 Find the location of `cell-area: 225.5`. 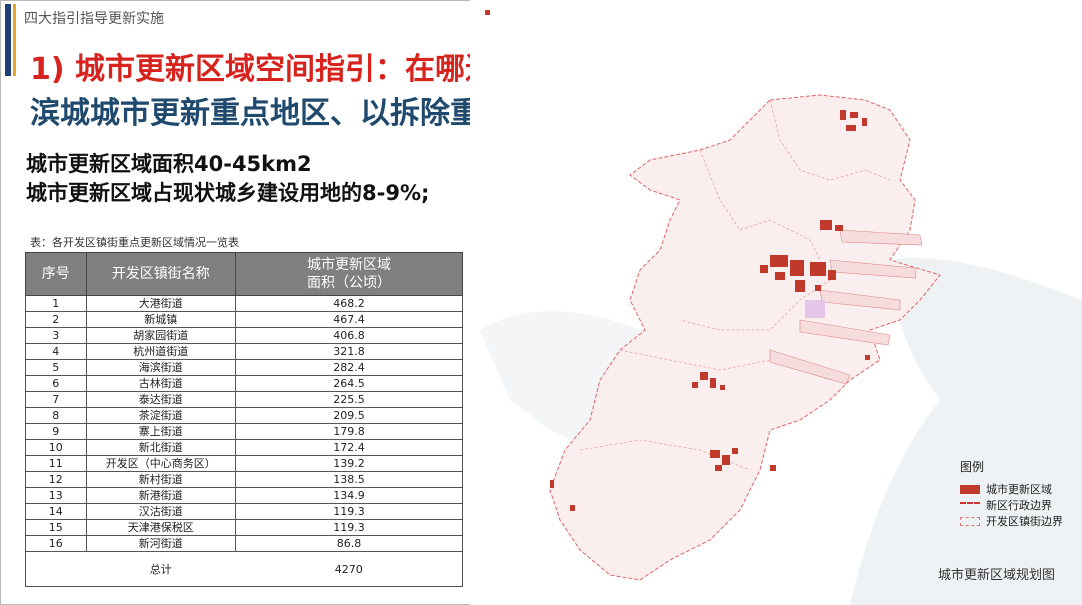

cell-area: 225.5 is located at coordinates (349, 399).